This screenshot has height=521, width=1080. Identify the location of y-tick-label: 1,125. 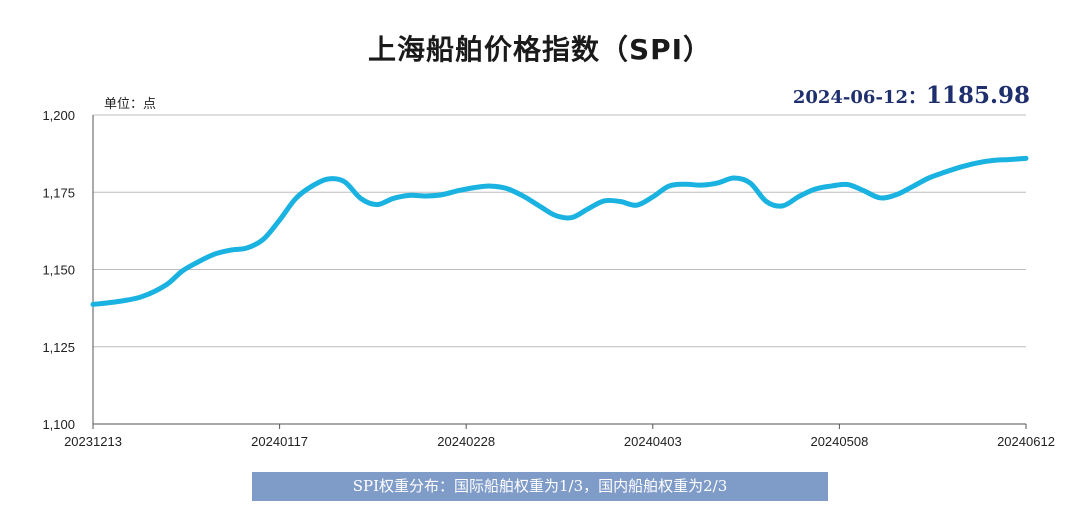
(58, 347).